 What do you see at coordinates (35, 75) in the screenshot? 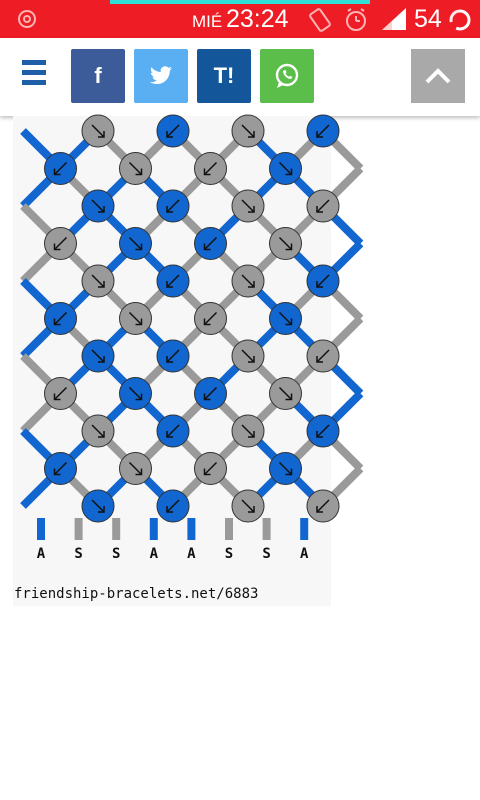
I see `menu-button` at bounding box center [35, 75].